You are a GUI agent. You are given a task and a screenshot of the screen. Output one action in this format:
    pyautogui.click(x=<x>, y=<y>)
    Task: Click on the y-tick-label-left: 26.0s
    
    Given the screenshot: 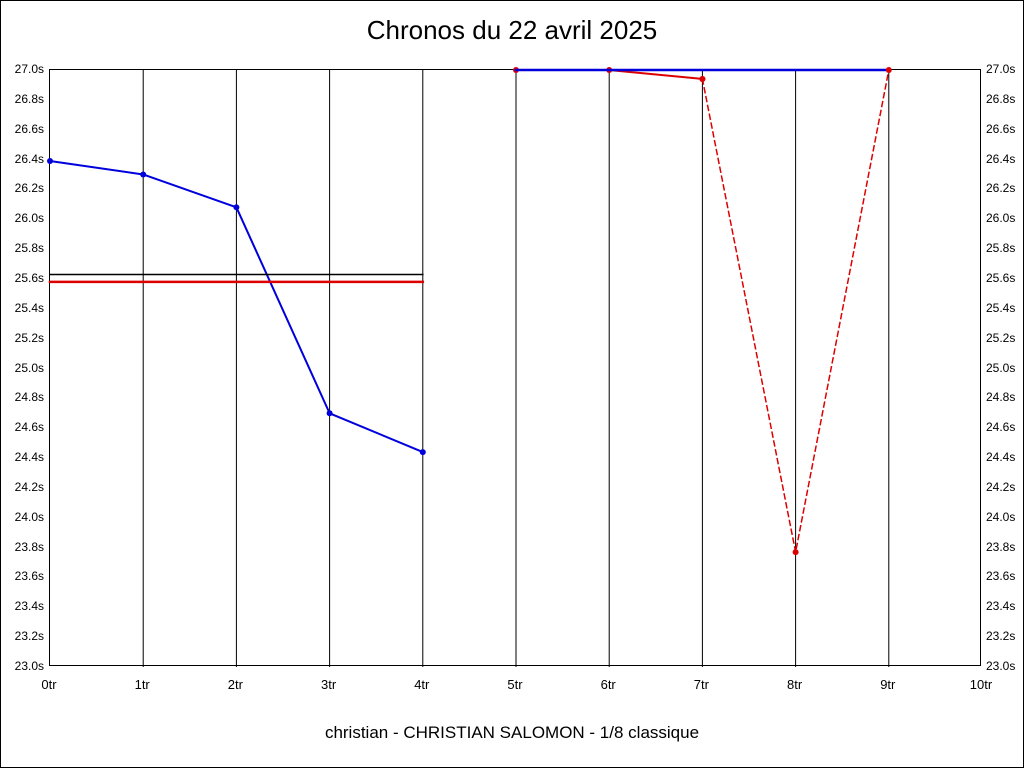 What is the action you would take?
    pyautogui.click(x=29, y=218)
    